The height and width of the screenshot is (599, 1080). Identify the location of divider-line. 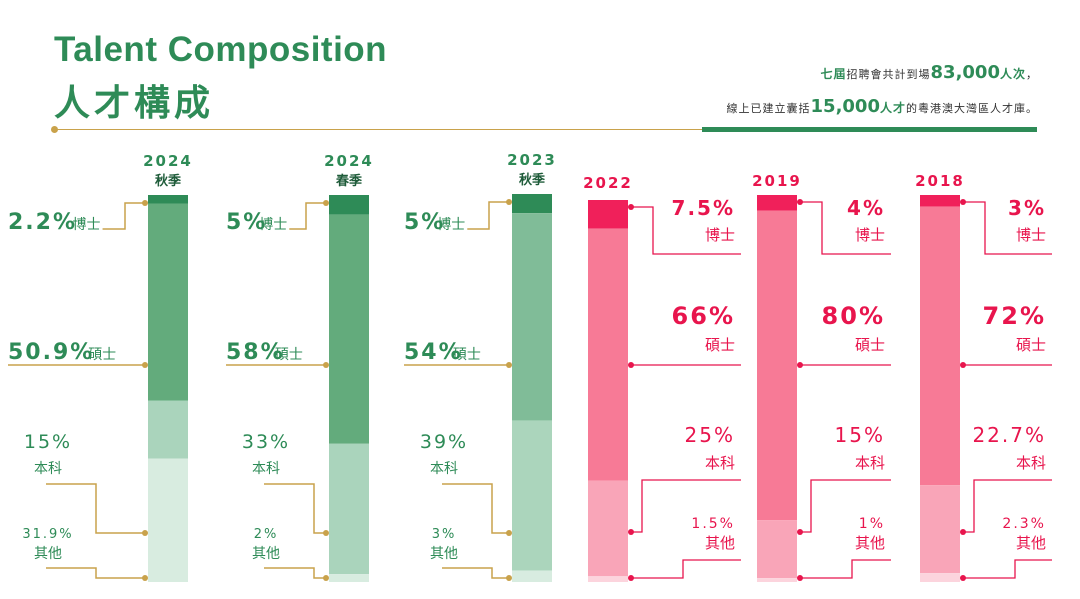
(379, 129).